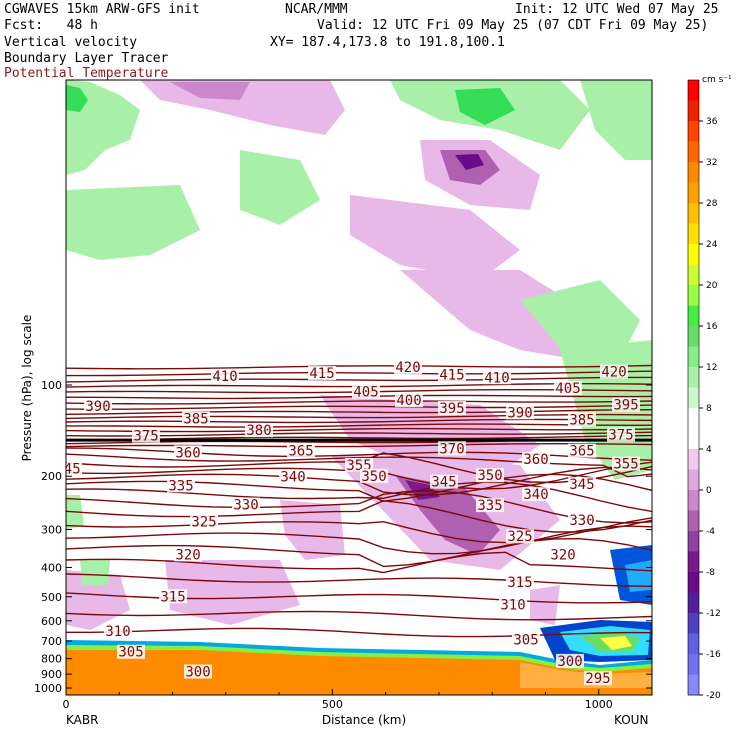 This screenshot has width=740, height=740. Describe the element at coordinates (519, 413) in the screenshot. I see `theta-label-12: 390` at that location.